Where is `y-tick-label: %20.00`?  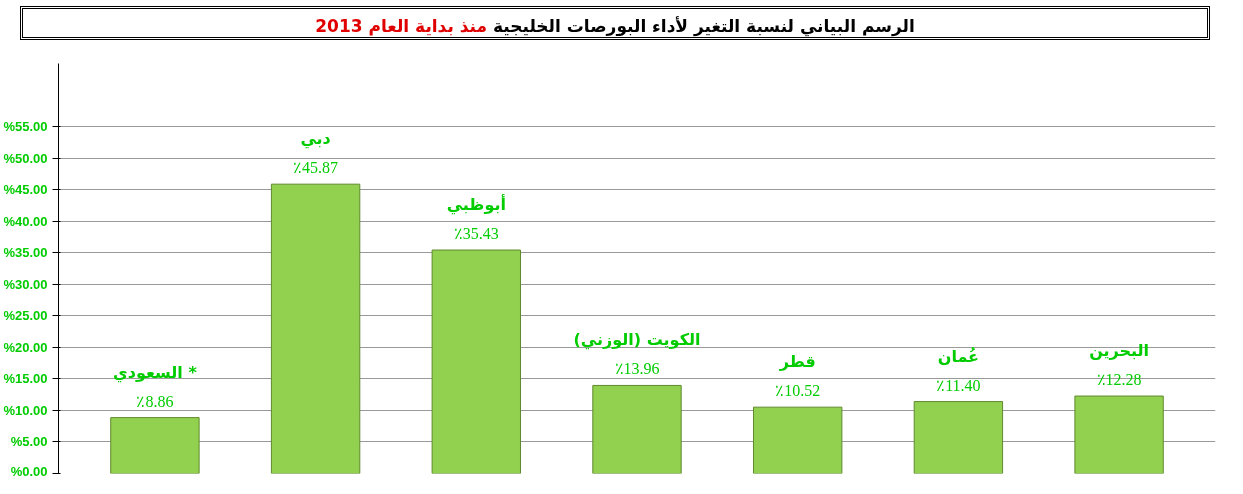 y-tick-label: %20.00 is located at coordinates (25, 347).